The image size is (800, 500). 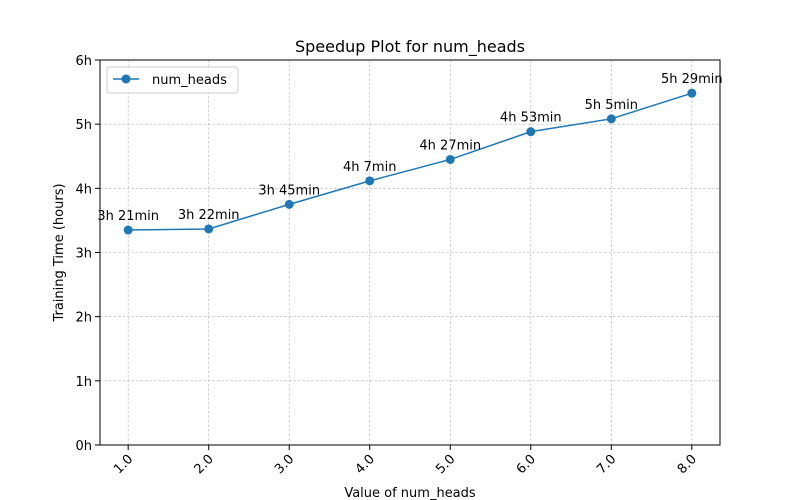 What do you see at coordinates (692, 79) in the screenshot?
I see `data-label: 5h 29min` at bounding box center [692, 79].